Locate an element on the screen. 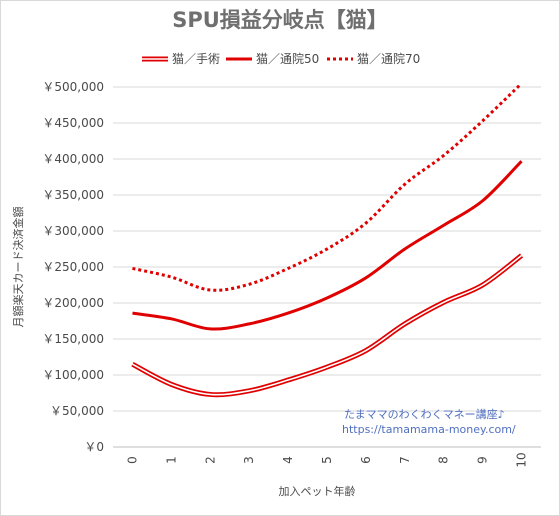 Image resolution: width=560 pixels, height=516 pixels. legend: 猫／手術 猫／通院50 猫／通院70 is located at coordinates (281, 59).